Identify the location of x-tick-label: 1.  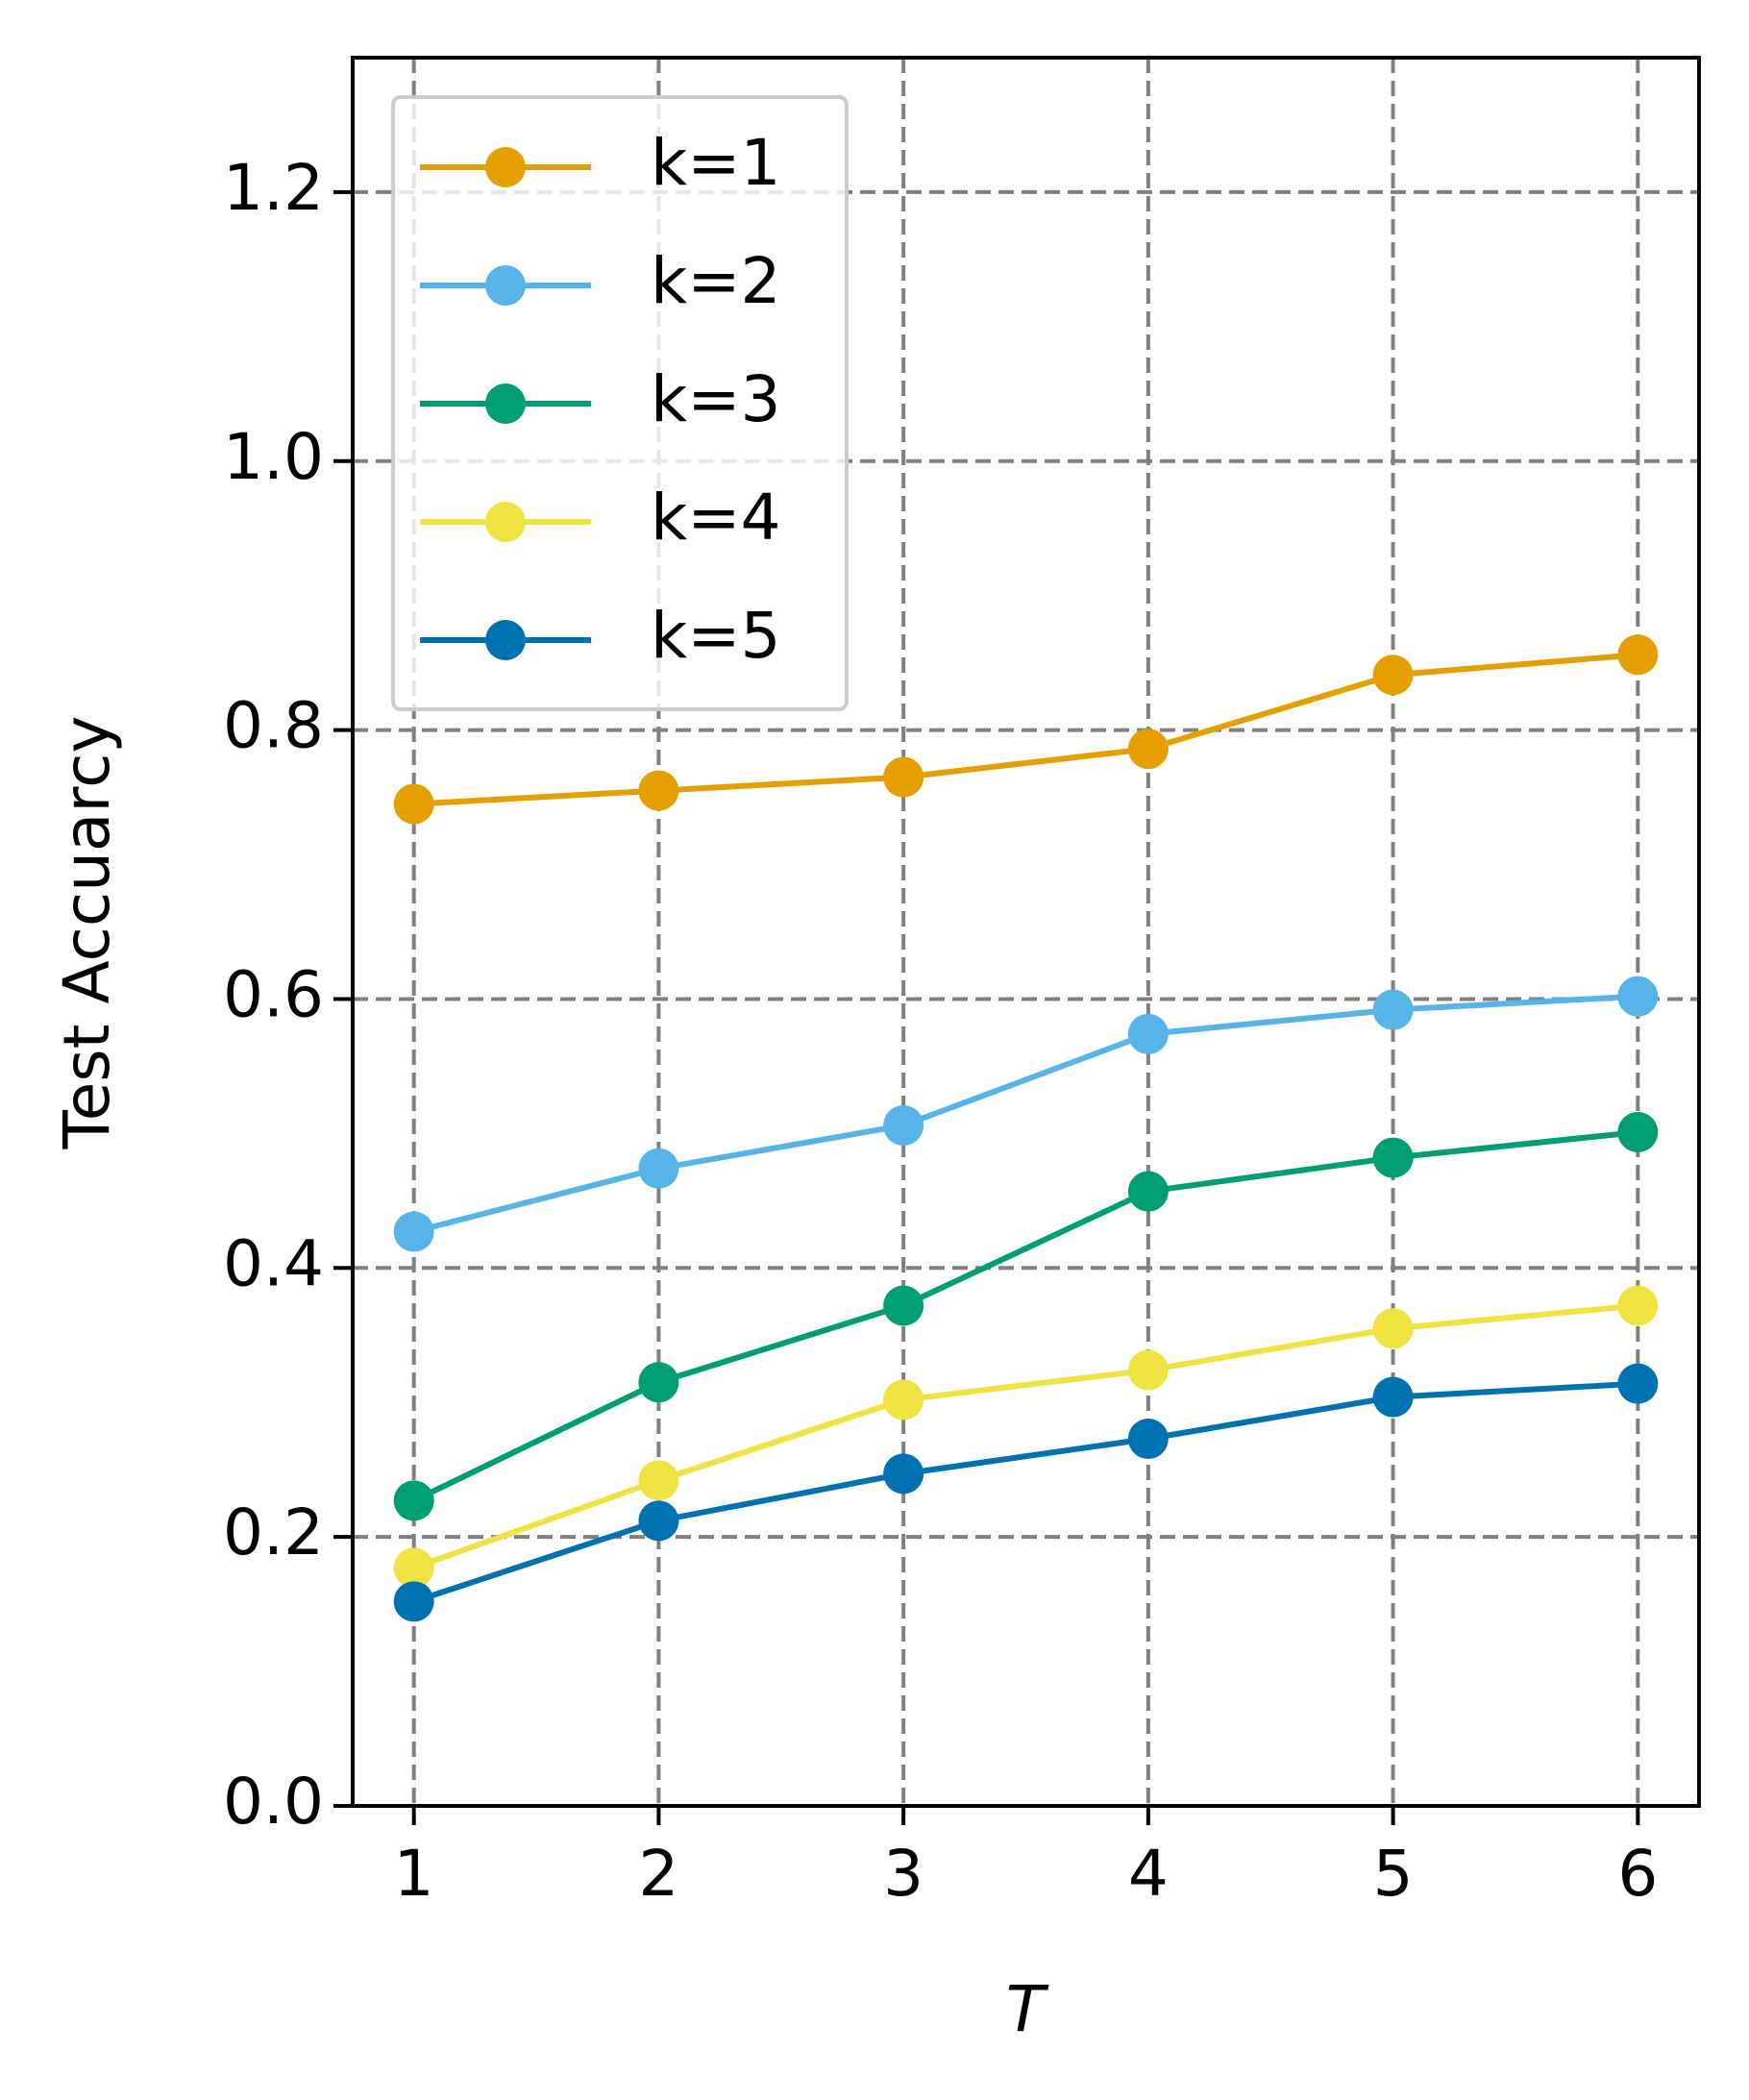
(414, 1874).